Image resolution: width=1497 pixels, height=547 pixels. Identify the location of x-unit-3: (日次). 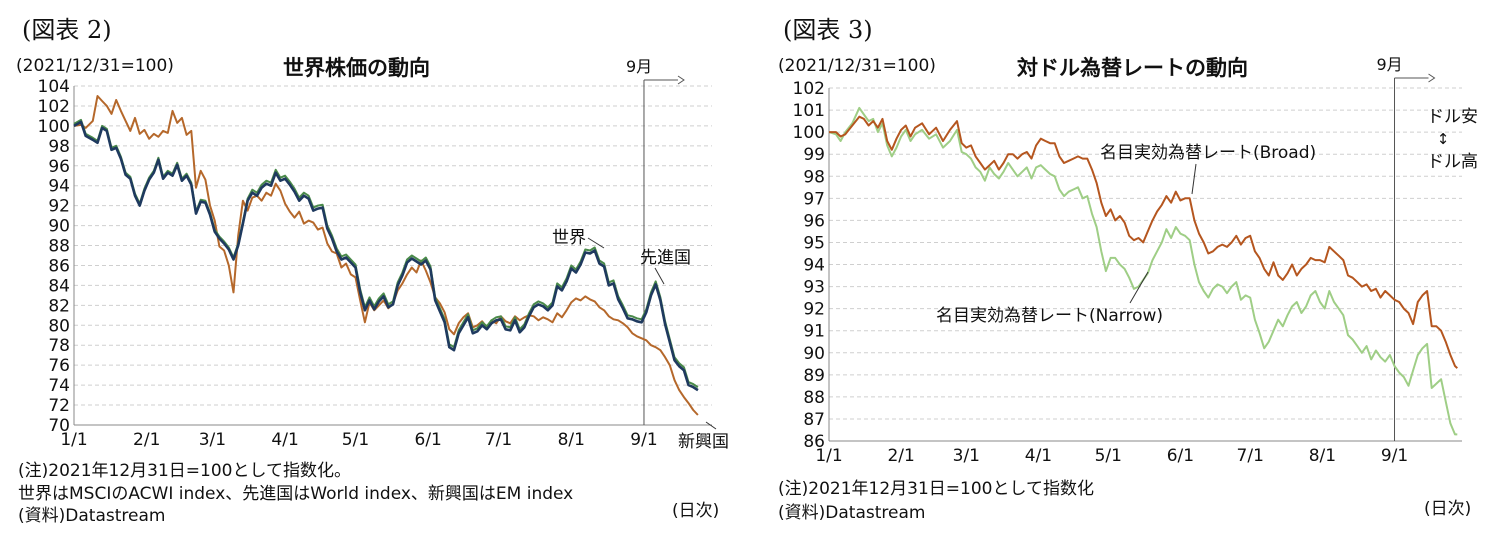
(1448, 509).